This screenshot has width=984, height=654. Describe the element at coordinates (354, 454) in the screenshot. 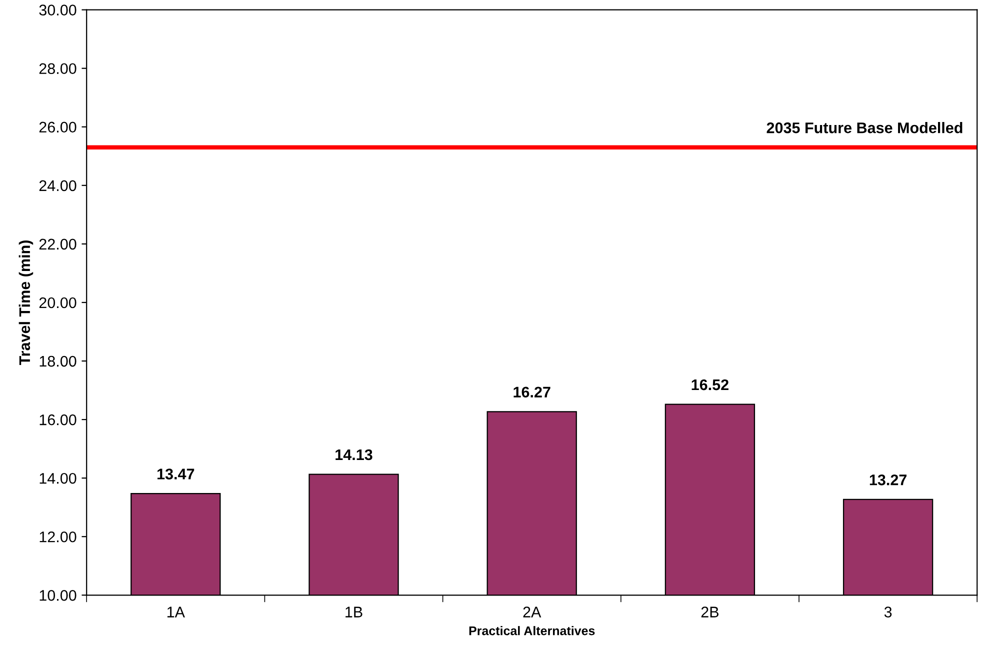

I see `data-label: 14.13` at that location.